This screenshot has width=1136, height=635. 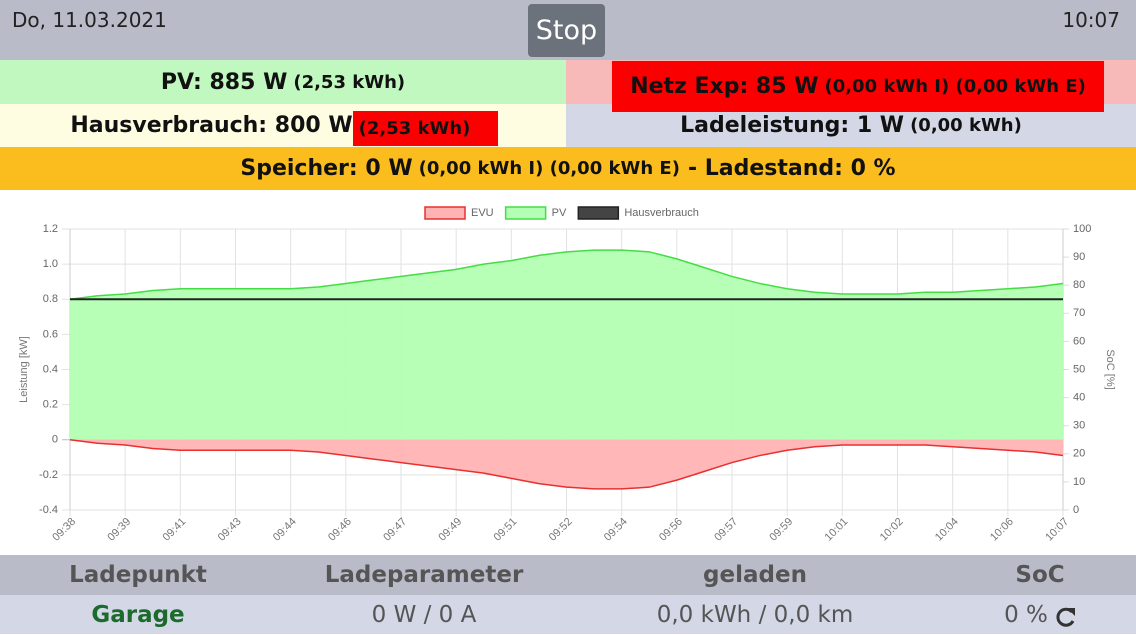 What do you see at coordinates (724, 86) in the screenshot?
I see `grid-label: Netz Exp: 85 W` at bounding box center [724, 86].